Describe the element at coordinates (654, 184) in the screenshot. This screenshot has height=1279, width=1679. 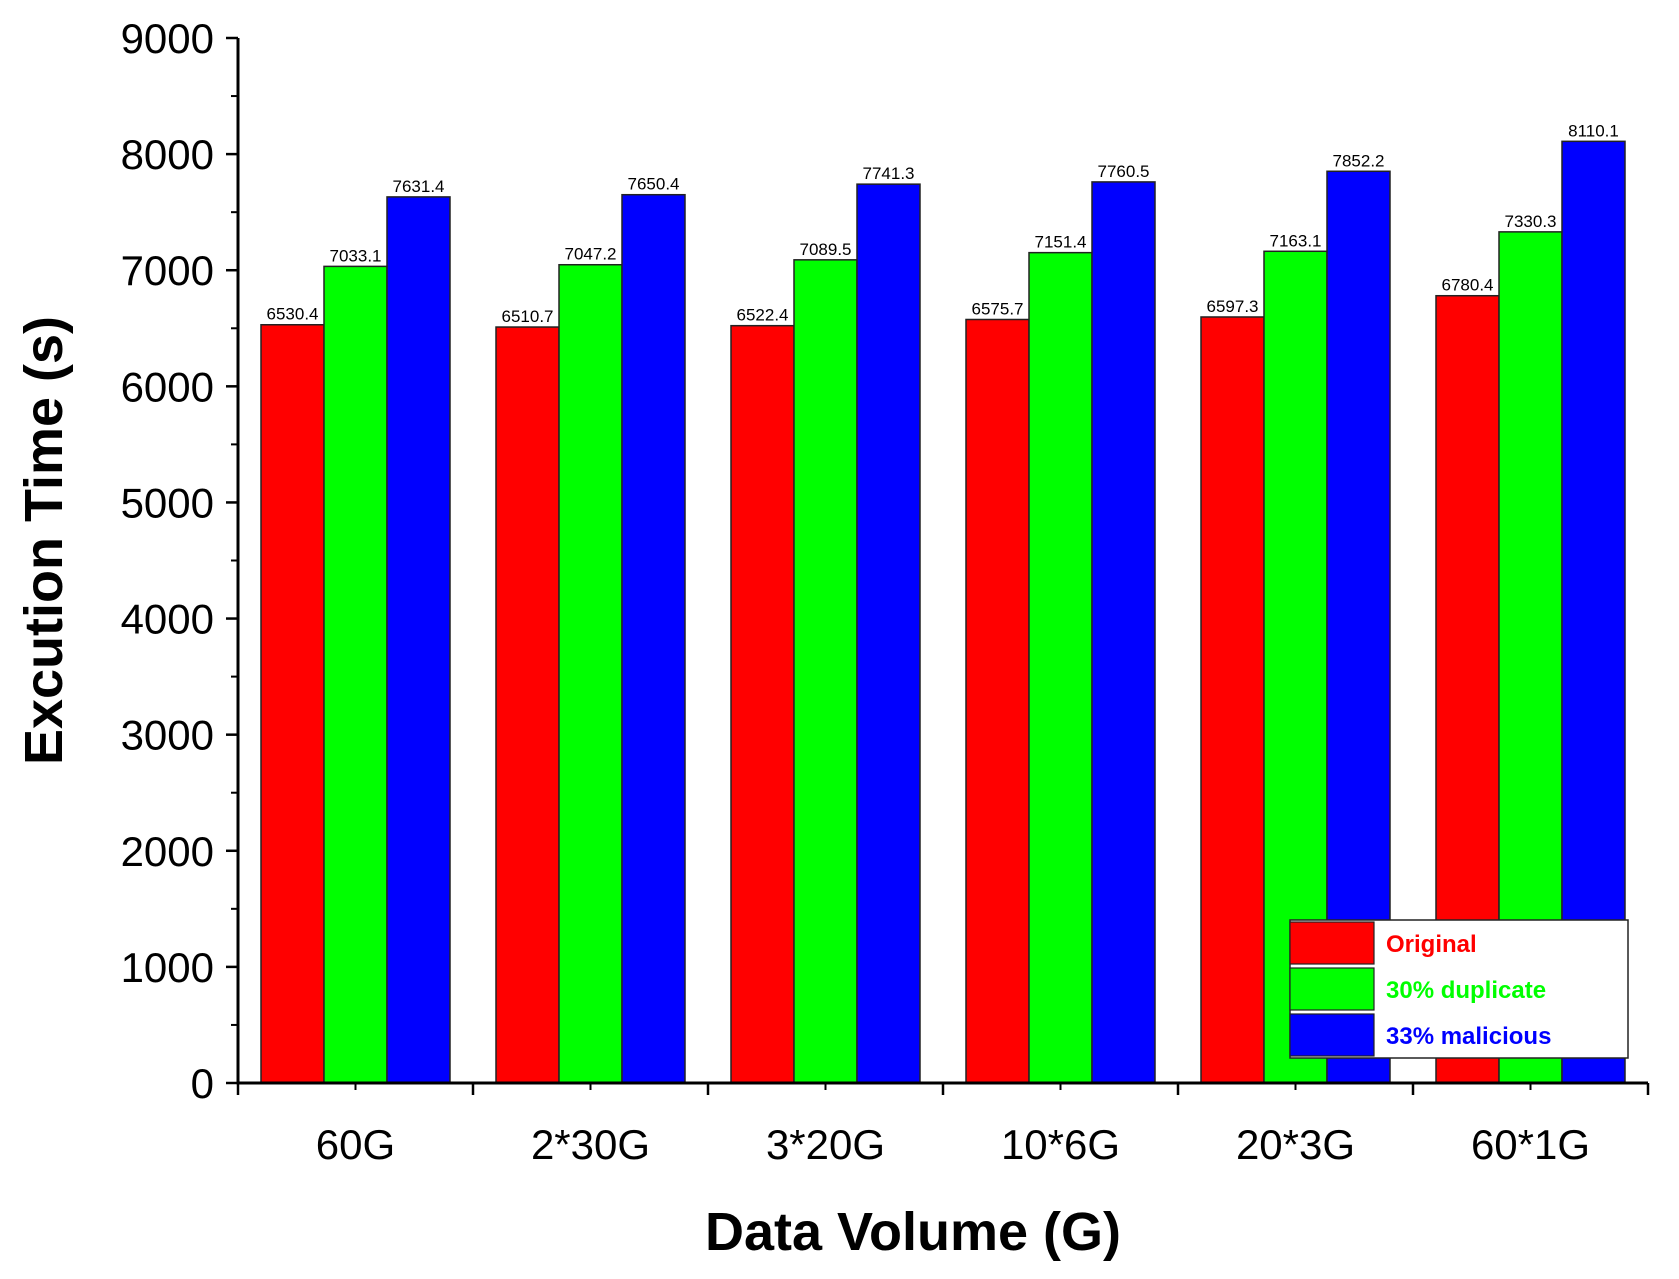
I see `data-label: 7650.4` at that location.